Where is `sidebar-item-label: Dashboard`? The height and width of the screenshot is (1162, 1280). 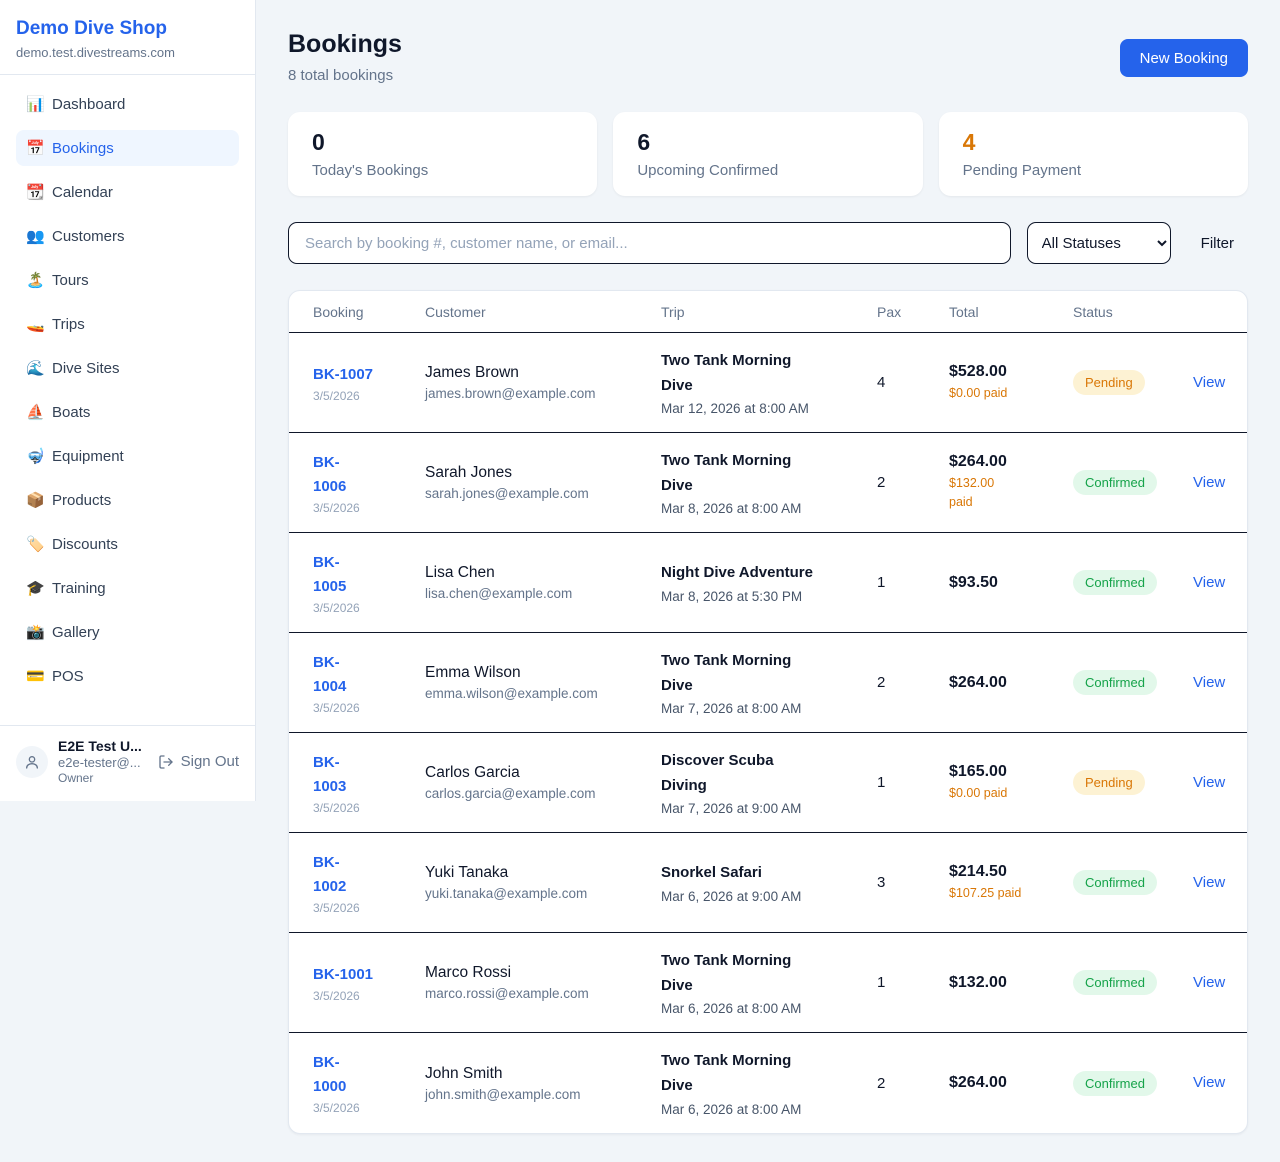 sidebar-item-label: Dashboard is located at coordinates (89, 104).